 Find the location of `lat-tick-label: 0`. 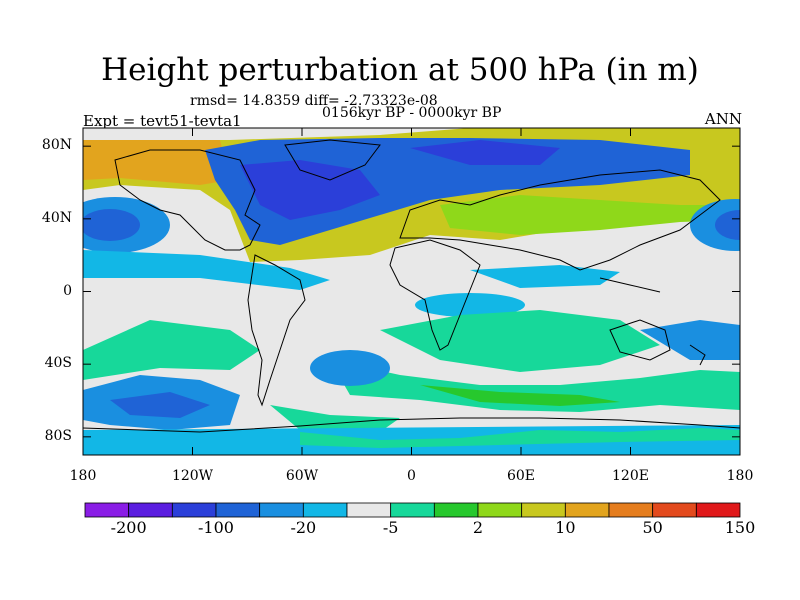

lat-tick-label: 0 is located at coordinates (67, 290).